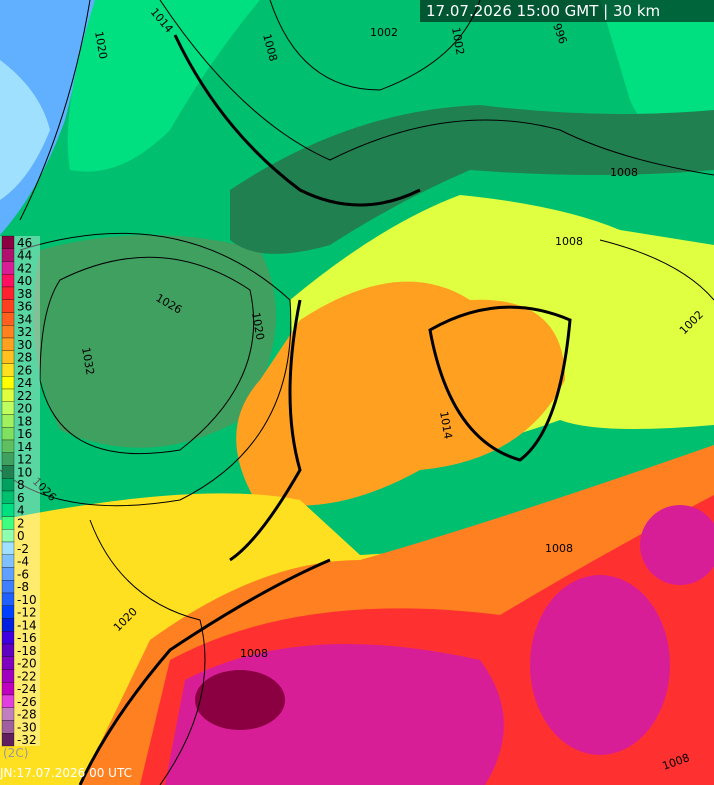 The width and height of the screenshot is (714, 785). I want to click on legend-label: -14, so click(27, 625).